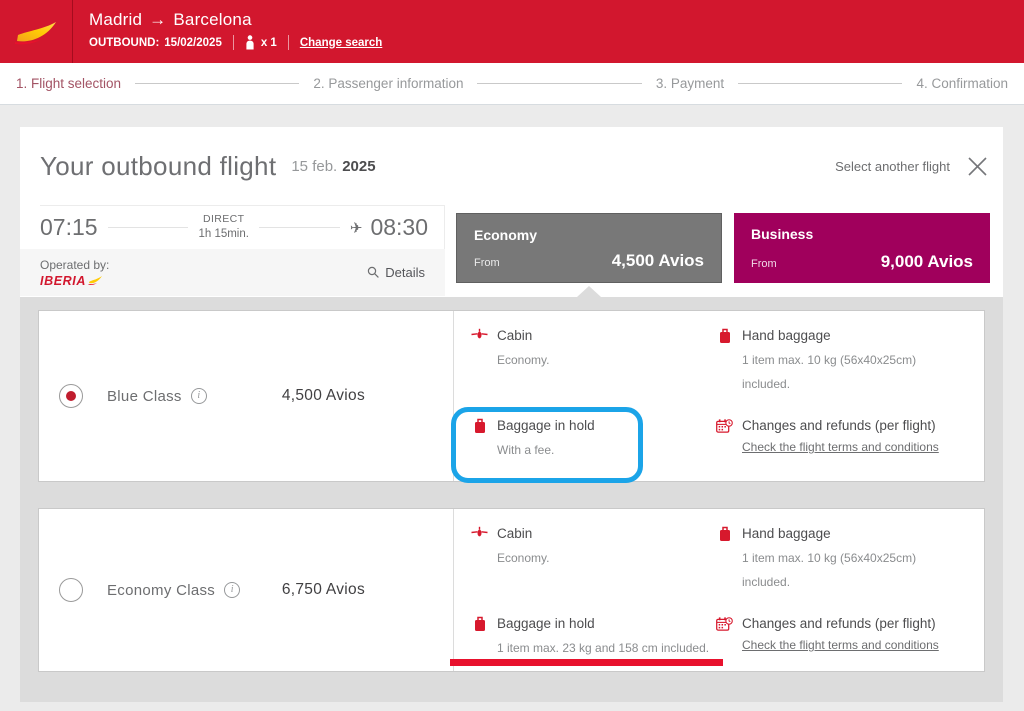 This screenshot has width=1024, height=711. What do you see at coordinates (69, 227) in the screenshot?
I see `departure-time: 07:15` at bounding box center [69, 227].